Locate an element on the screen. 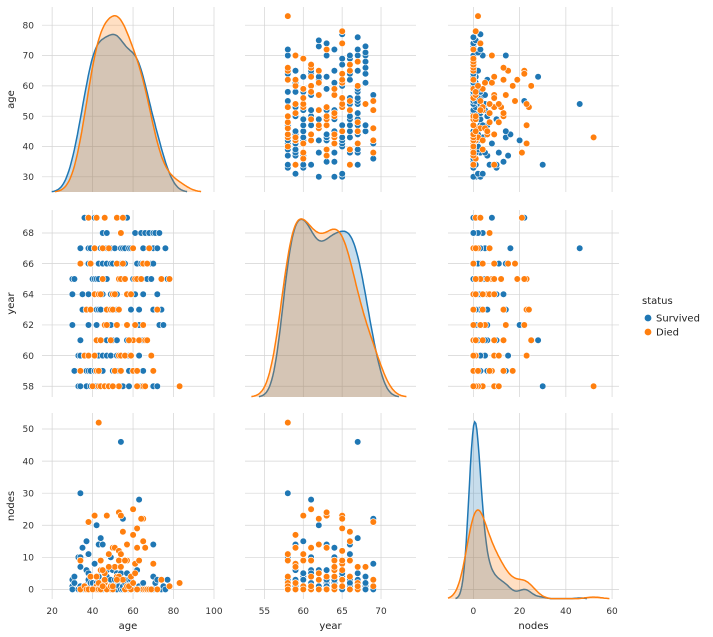  ytick-label-year: 62 is located at coordinates (28, 326).